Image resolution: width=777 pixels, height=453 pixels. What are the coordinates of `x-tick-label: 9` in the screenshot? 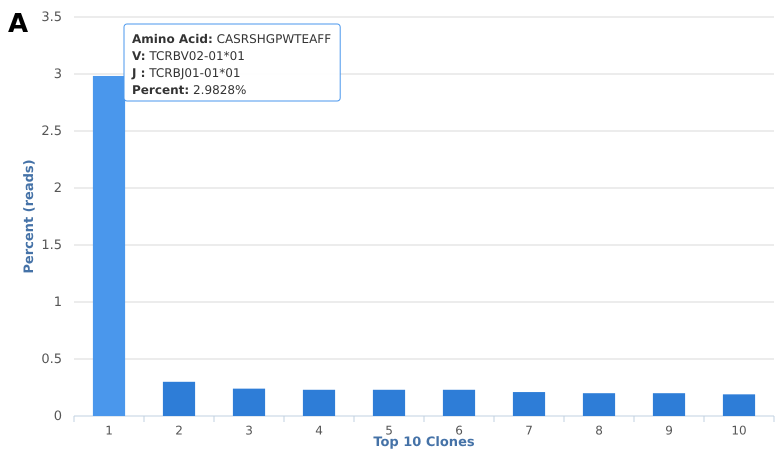 It's located at (669, 431).